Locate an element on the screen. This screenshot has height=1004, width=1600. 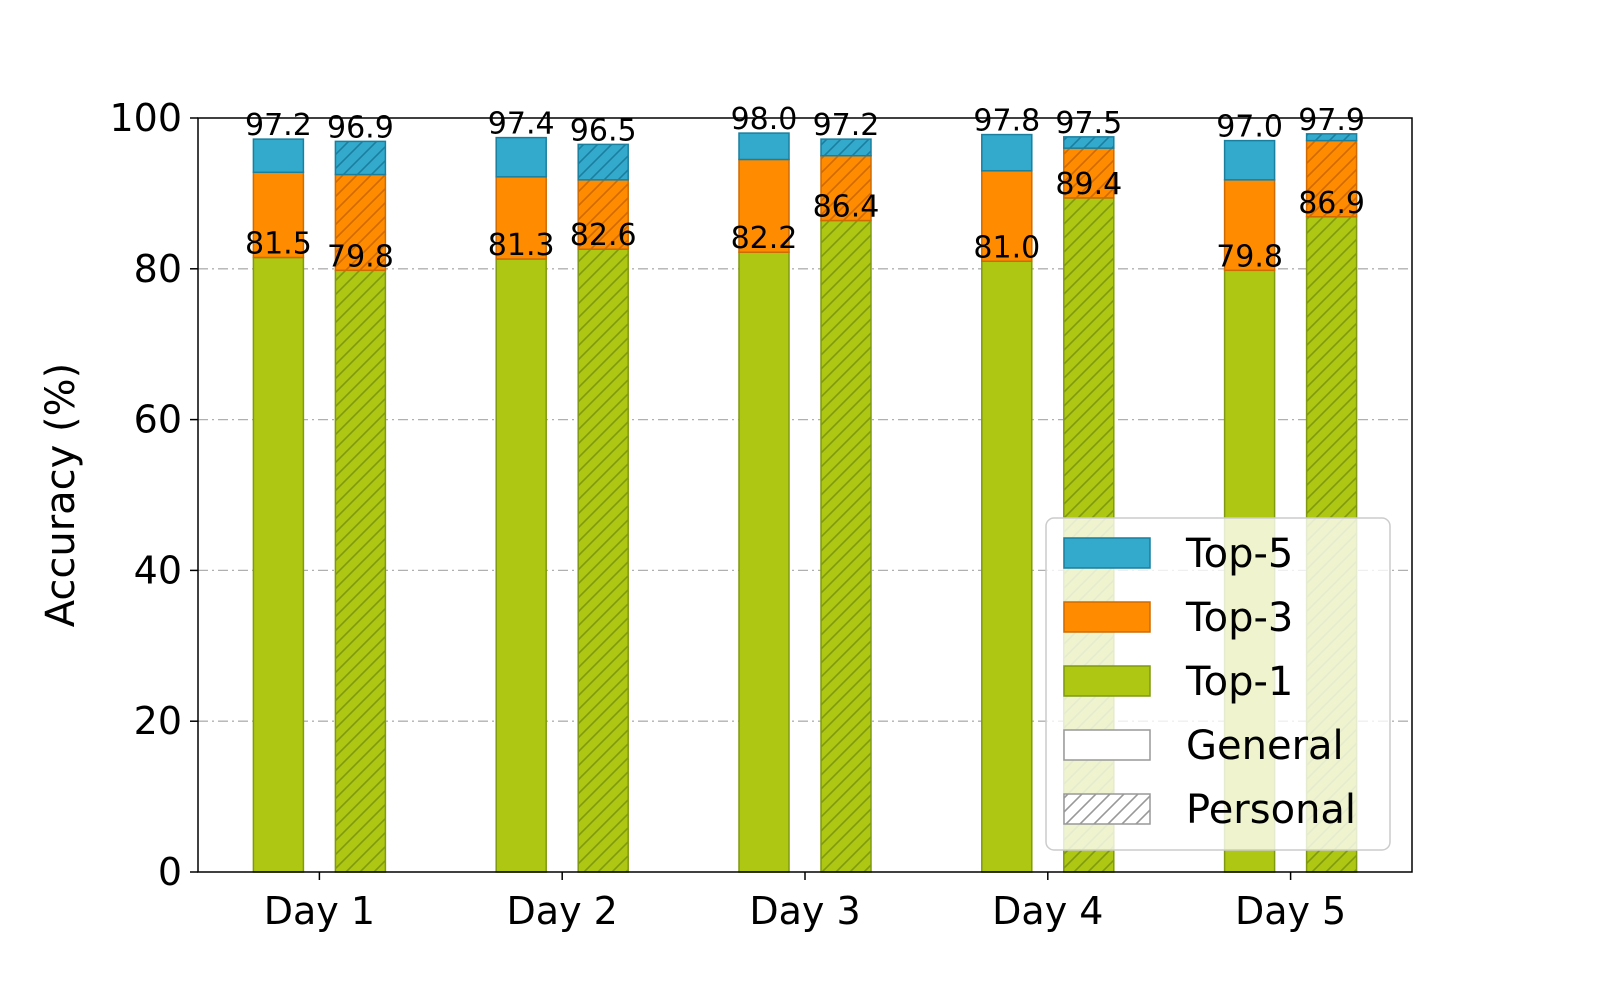
y-axis-label: Accuracy (%) is located at coordinates (61, 495).